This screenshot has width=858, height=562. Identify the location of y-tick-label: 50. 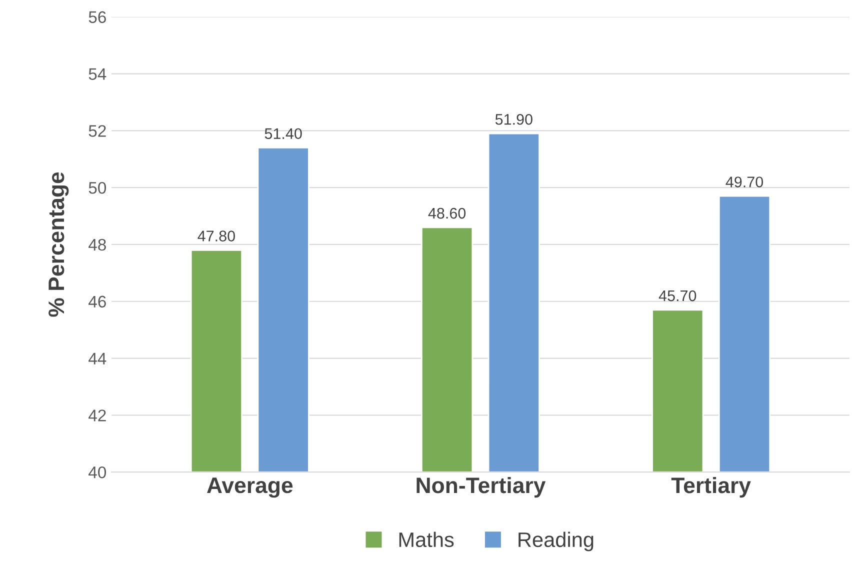
(97, 188).